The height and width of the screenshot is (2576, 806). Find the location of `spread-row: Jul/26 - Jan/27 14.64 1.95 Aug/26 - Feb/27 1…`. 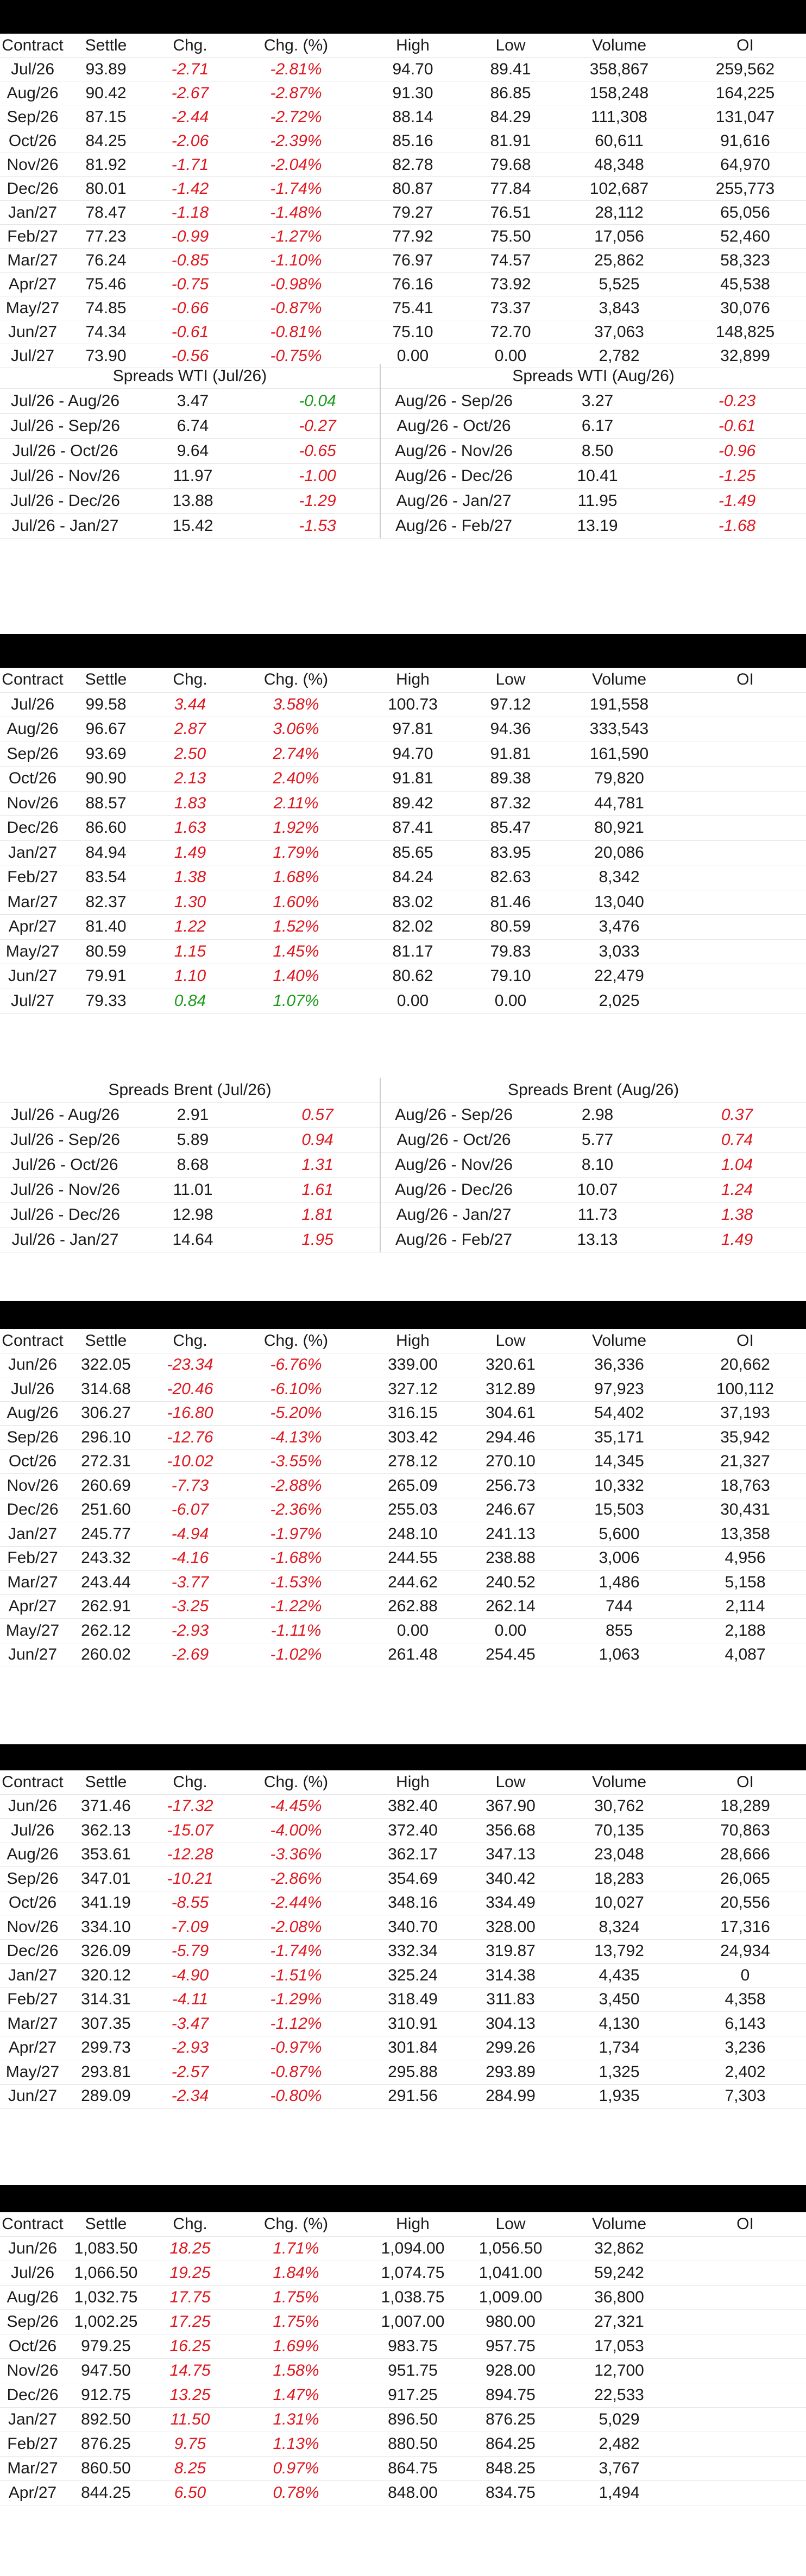

spread-row: Jul/26 - Jan/27 14.64 1.95 Aug/26 - Feb/27 1… is located at coordinates (403, 1239).